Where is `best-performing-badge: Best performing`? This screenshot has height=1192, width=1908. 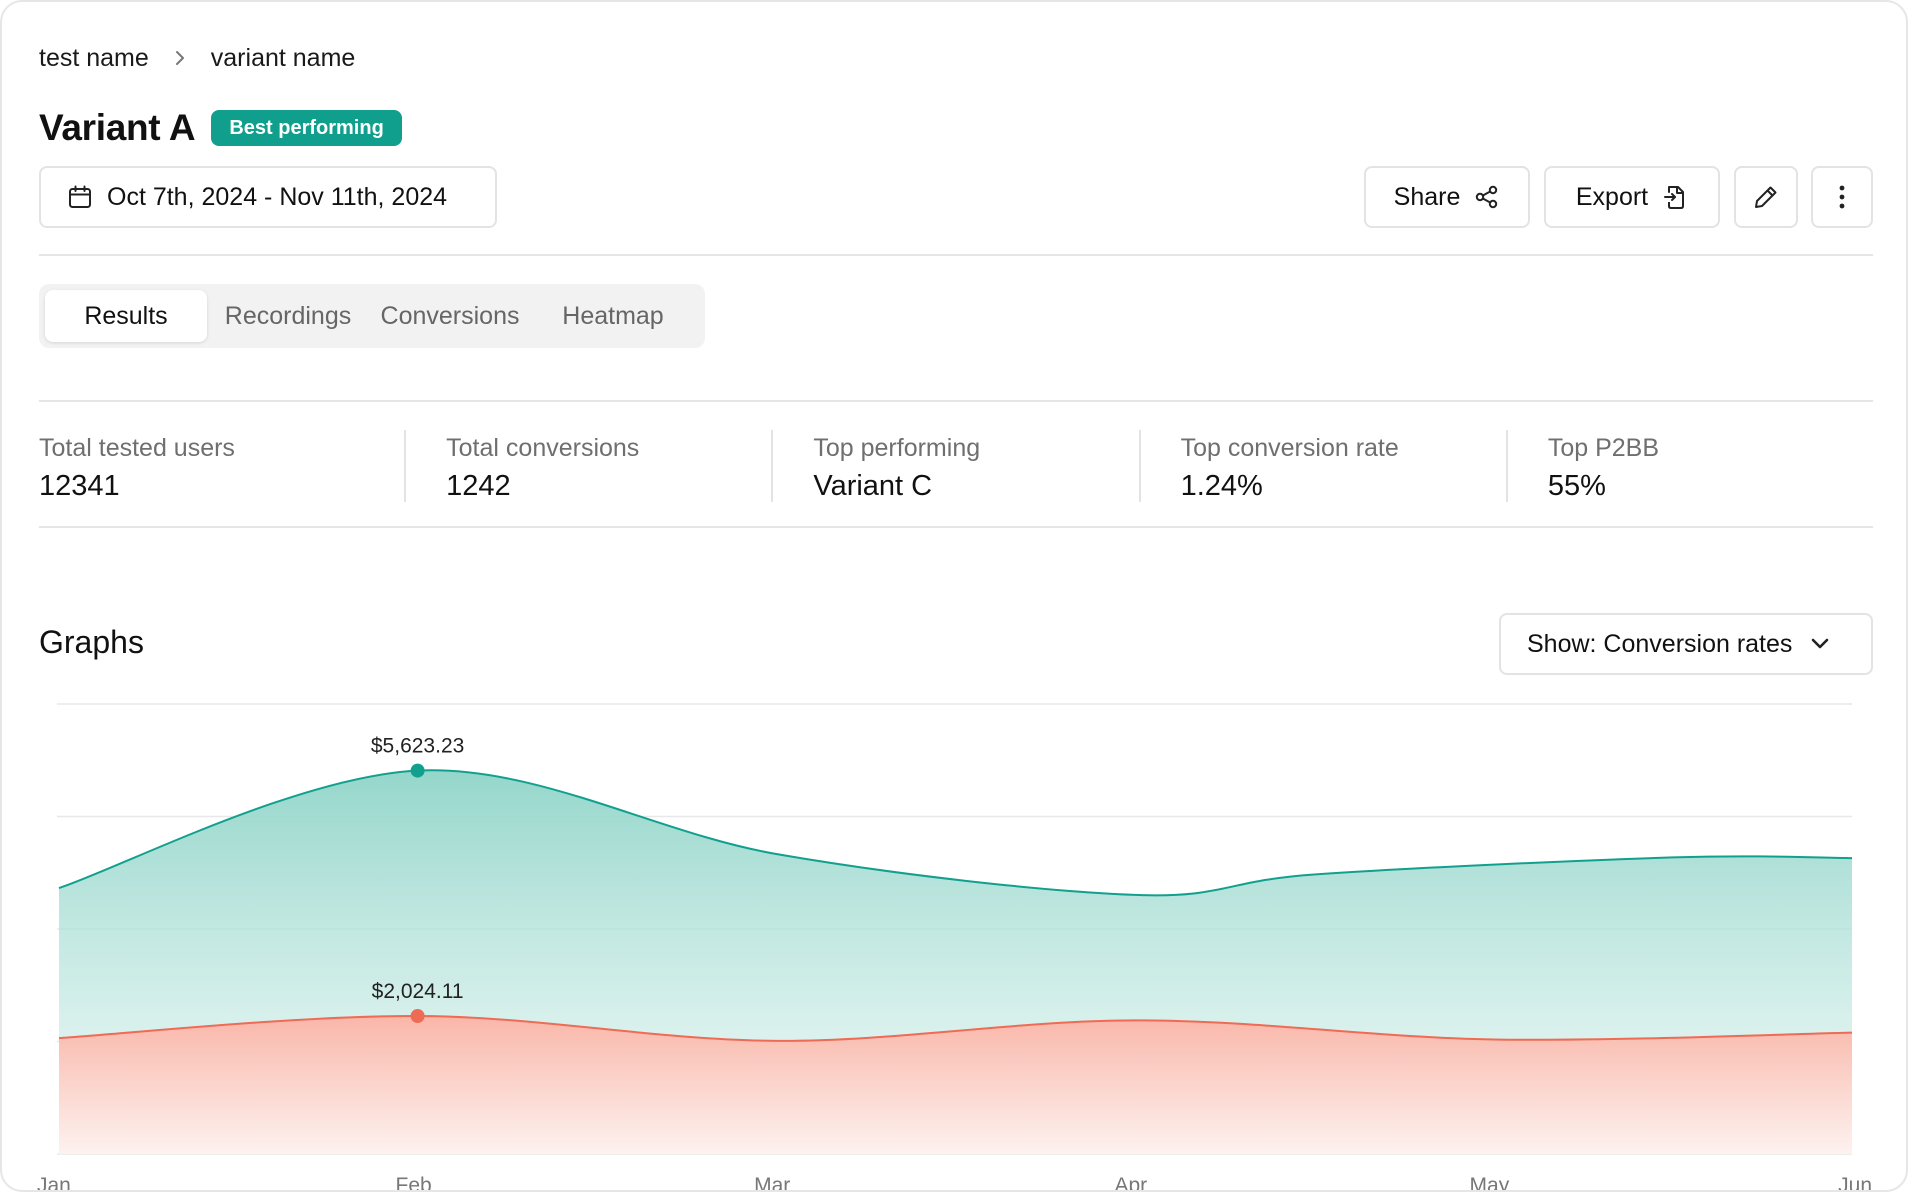 best-performing-badge: Best performing is located at coordinates (306, 128).